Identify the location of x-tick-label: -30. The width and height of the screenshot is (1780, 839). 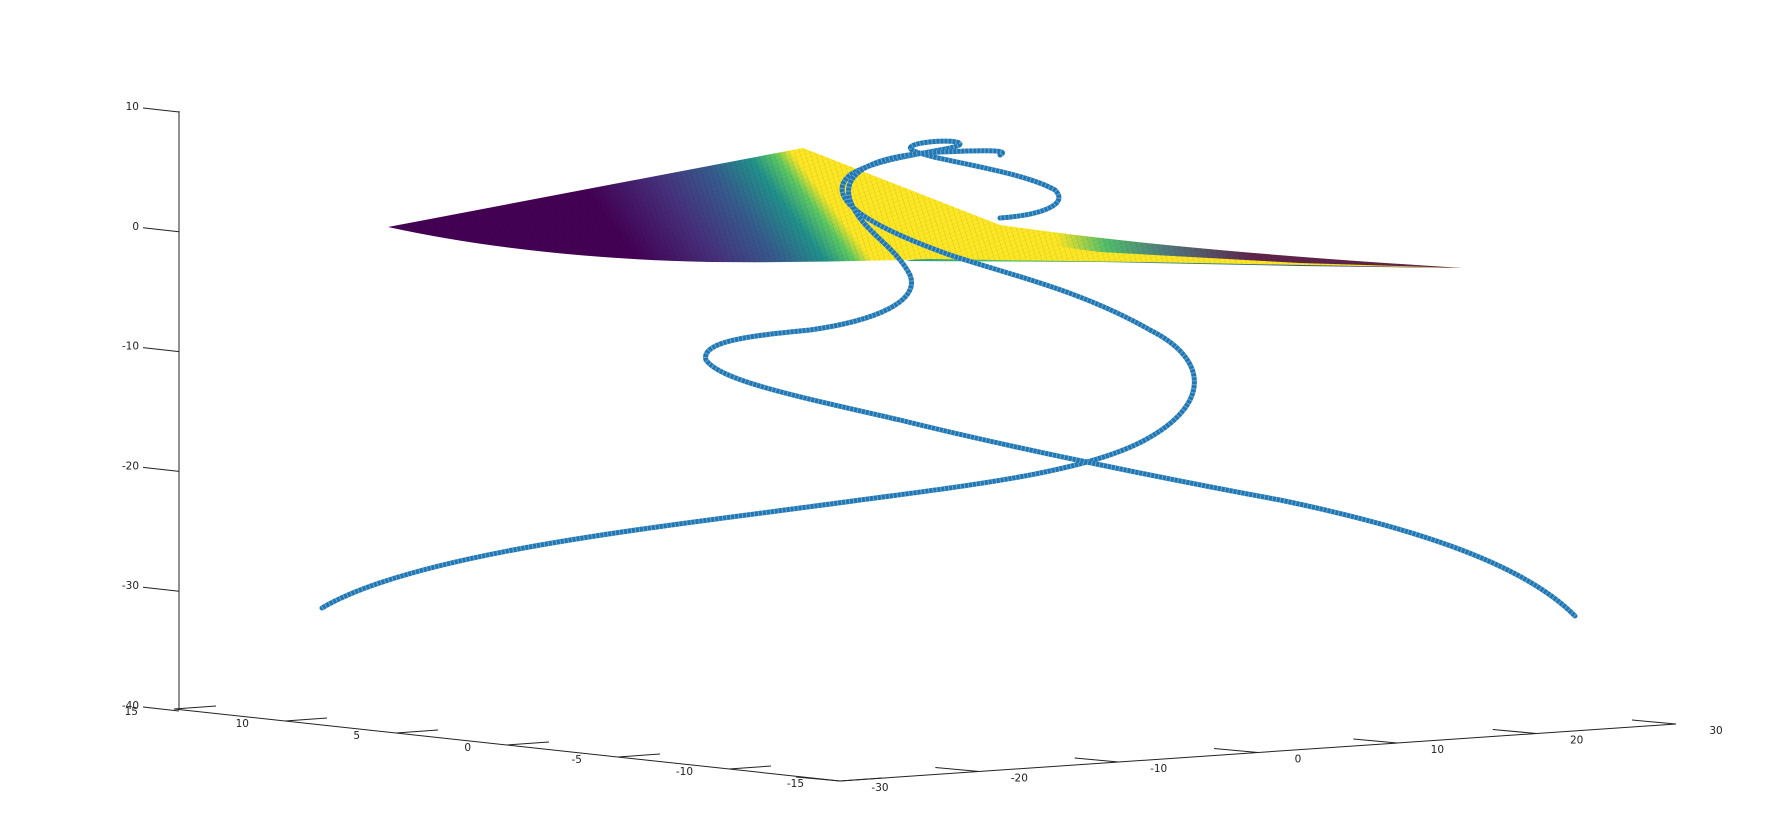
(879, 788).